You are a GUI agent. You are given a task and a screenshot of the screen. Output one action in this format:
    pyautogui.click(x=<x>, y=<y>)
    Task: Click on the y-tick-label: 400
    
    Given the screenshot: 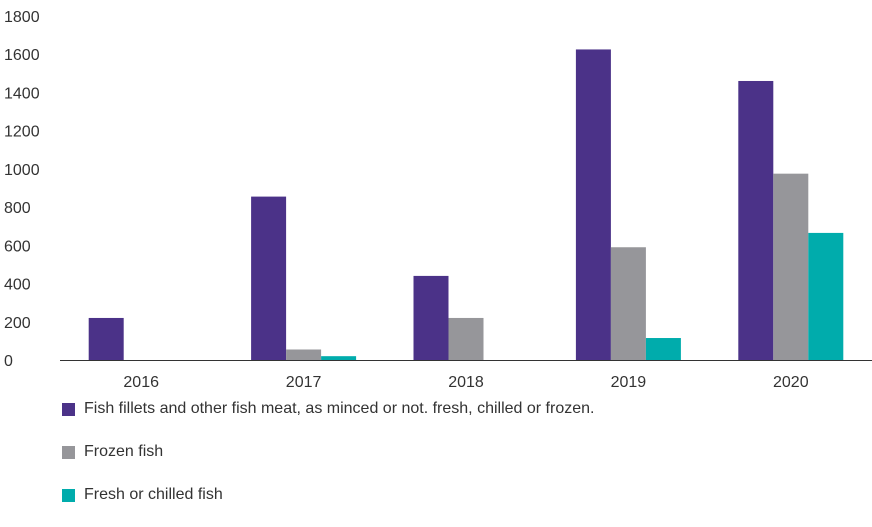 What is the action you would take?
    pyautogui.click(x=17, y=285)
    